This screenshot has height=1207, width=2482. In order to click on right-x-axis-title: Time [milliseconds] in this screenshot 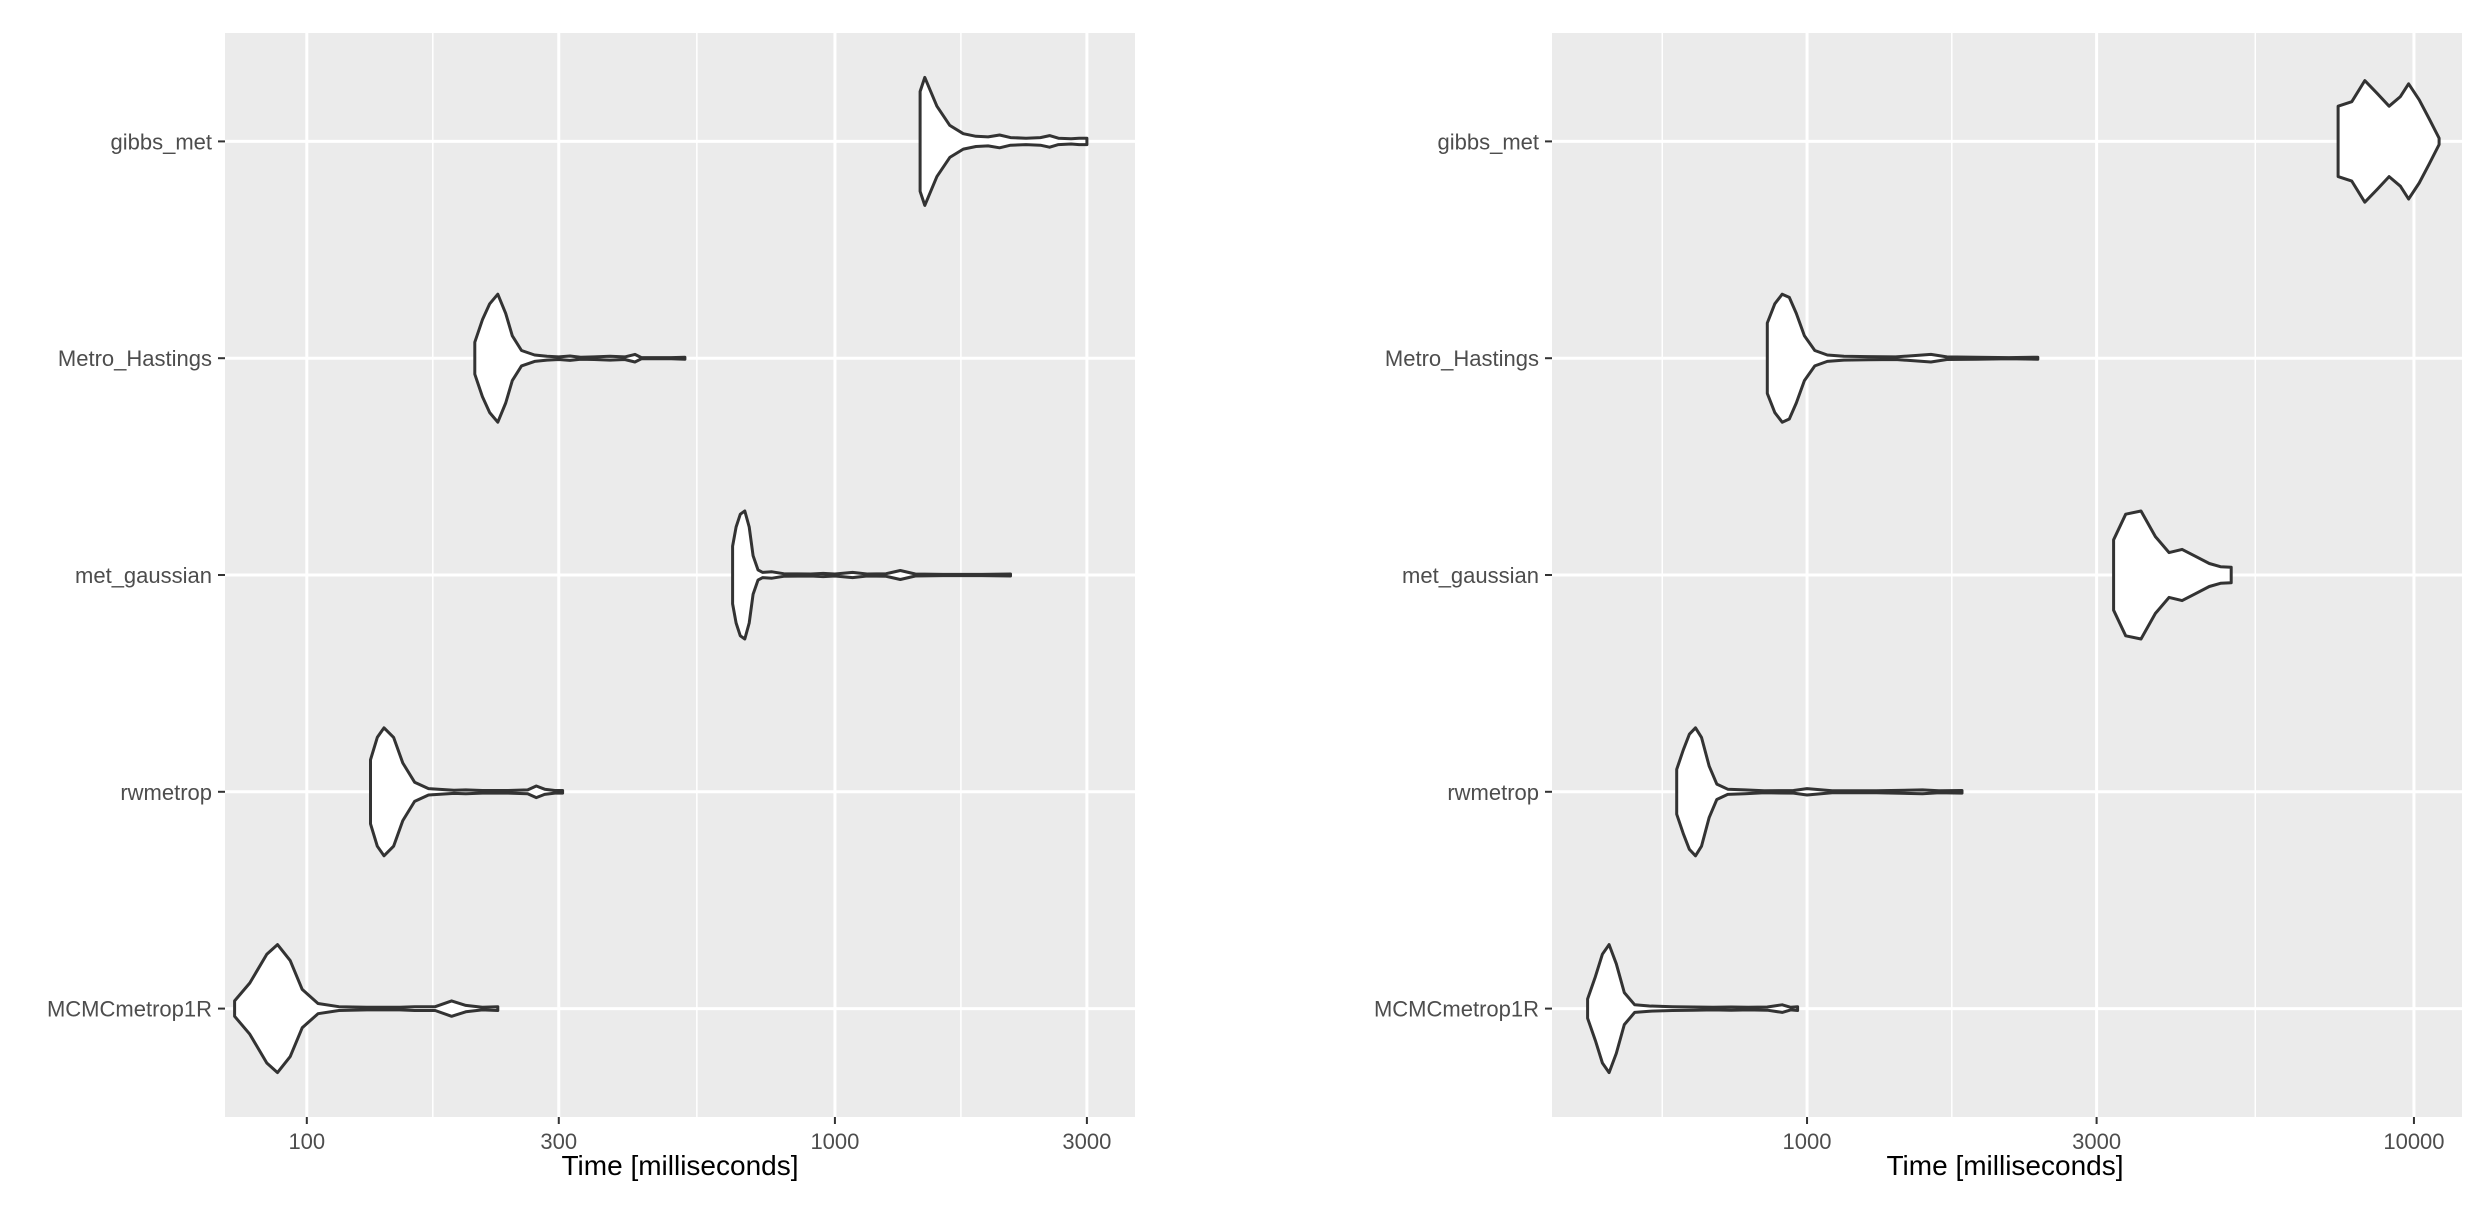, I will do `click(2004, 1165)`.